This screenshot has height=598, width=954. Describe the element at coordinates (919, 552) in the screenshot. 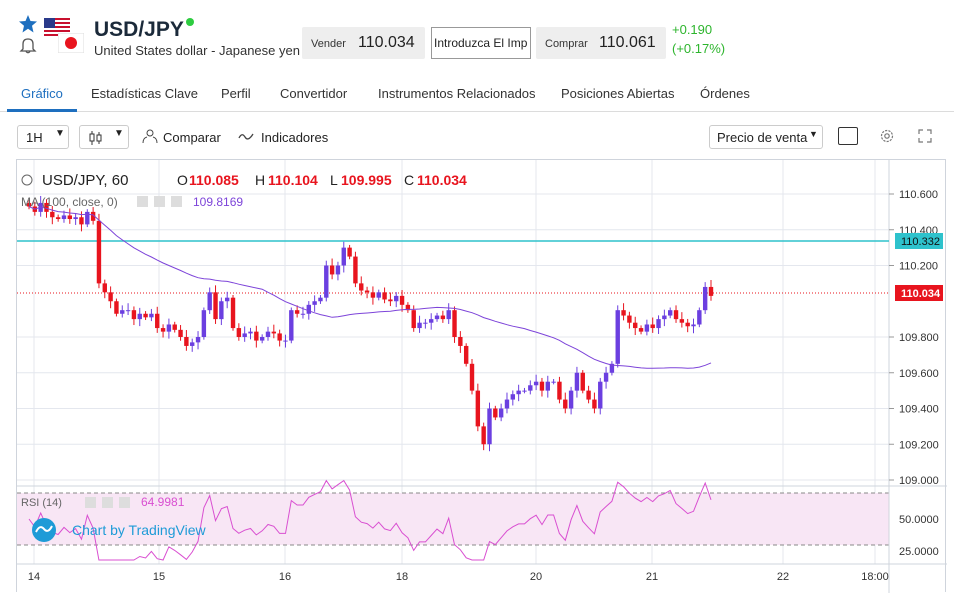

I see `rsi-tick-label: 25.0000` at that location.